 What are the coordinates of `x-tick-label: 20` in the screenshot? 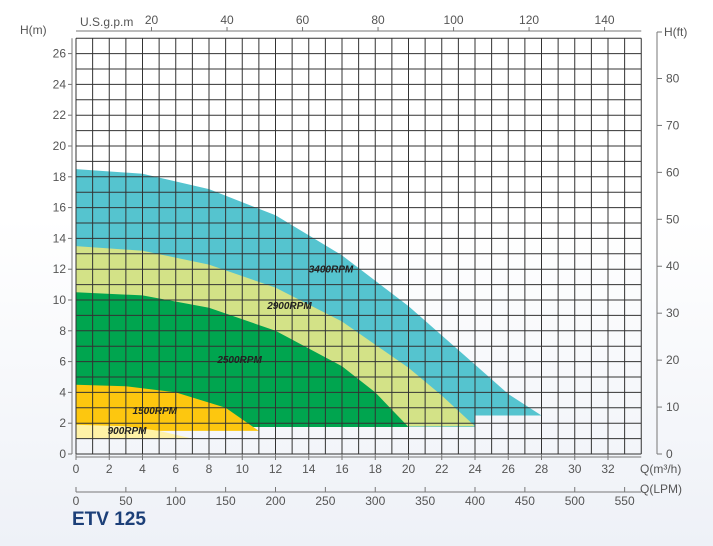 It's located at (409, 469).